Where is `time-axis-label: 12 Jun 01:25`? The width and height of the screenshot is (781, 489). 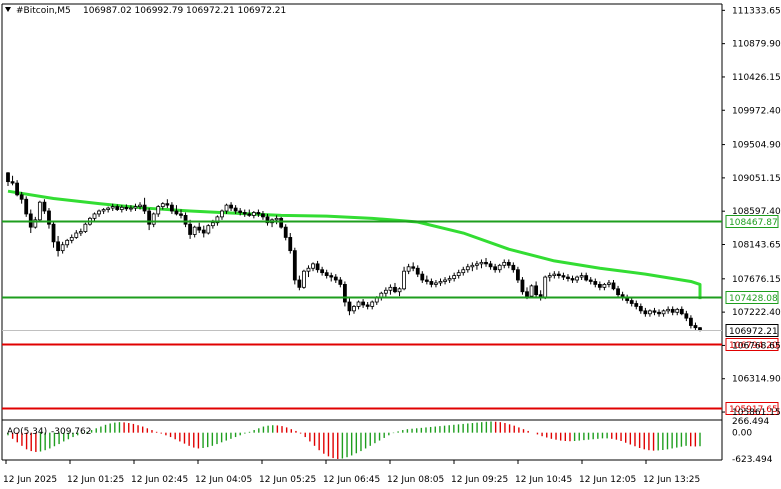
time-axis-label: 12 Jun 01:25 is located at coordinates (95, 480).